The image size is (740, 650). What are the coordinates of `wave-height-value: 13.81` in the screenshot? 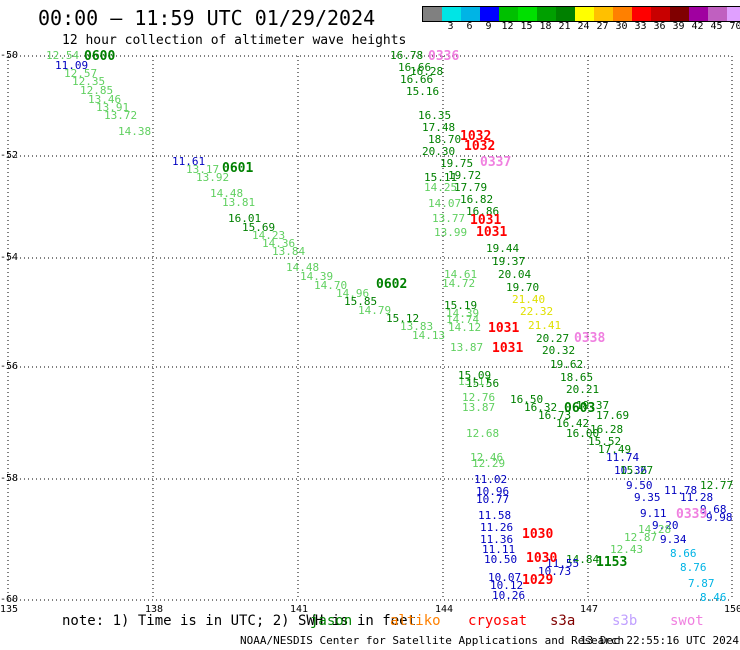 It's located at (239, 202).